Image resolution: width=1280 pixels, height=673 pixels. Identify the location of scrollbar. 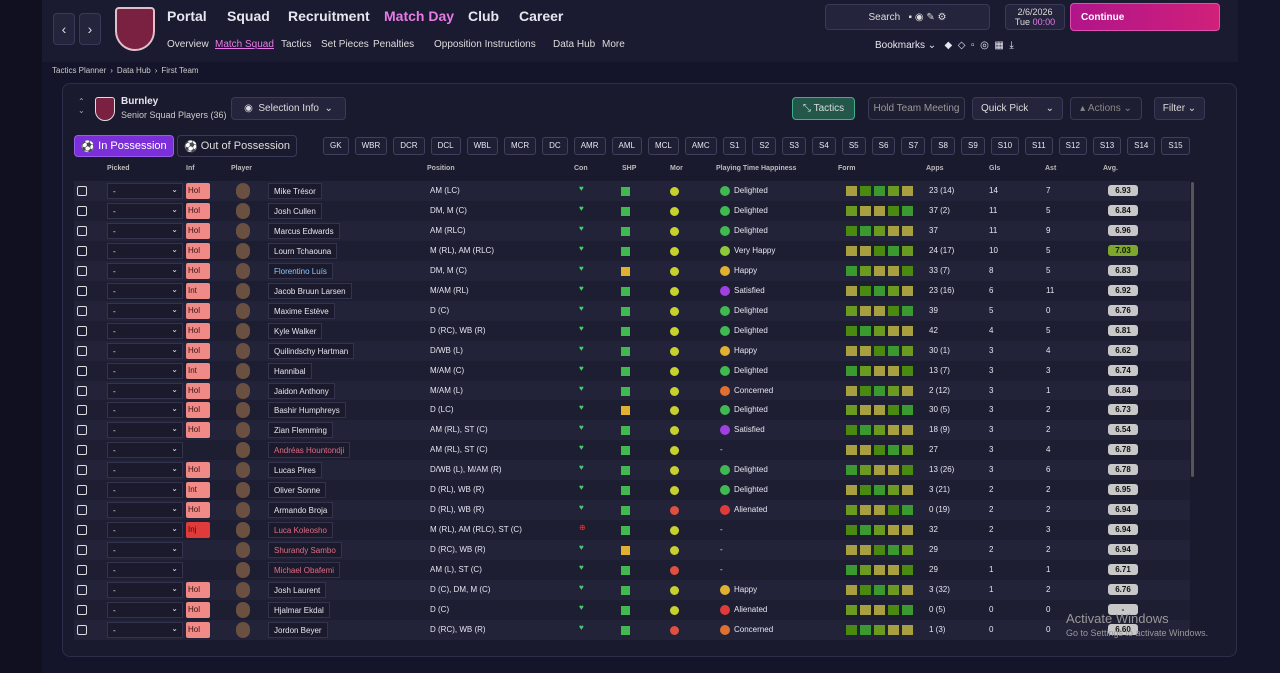
(1192, 329).